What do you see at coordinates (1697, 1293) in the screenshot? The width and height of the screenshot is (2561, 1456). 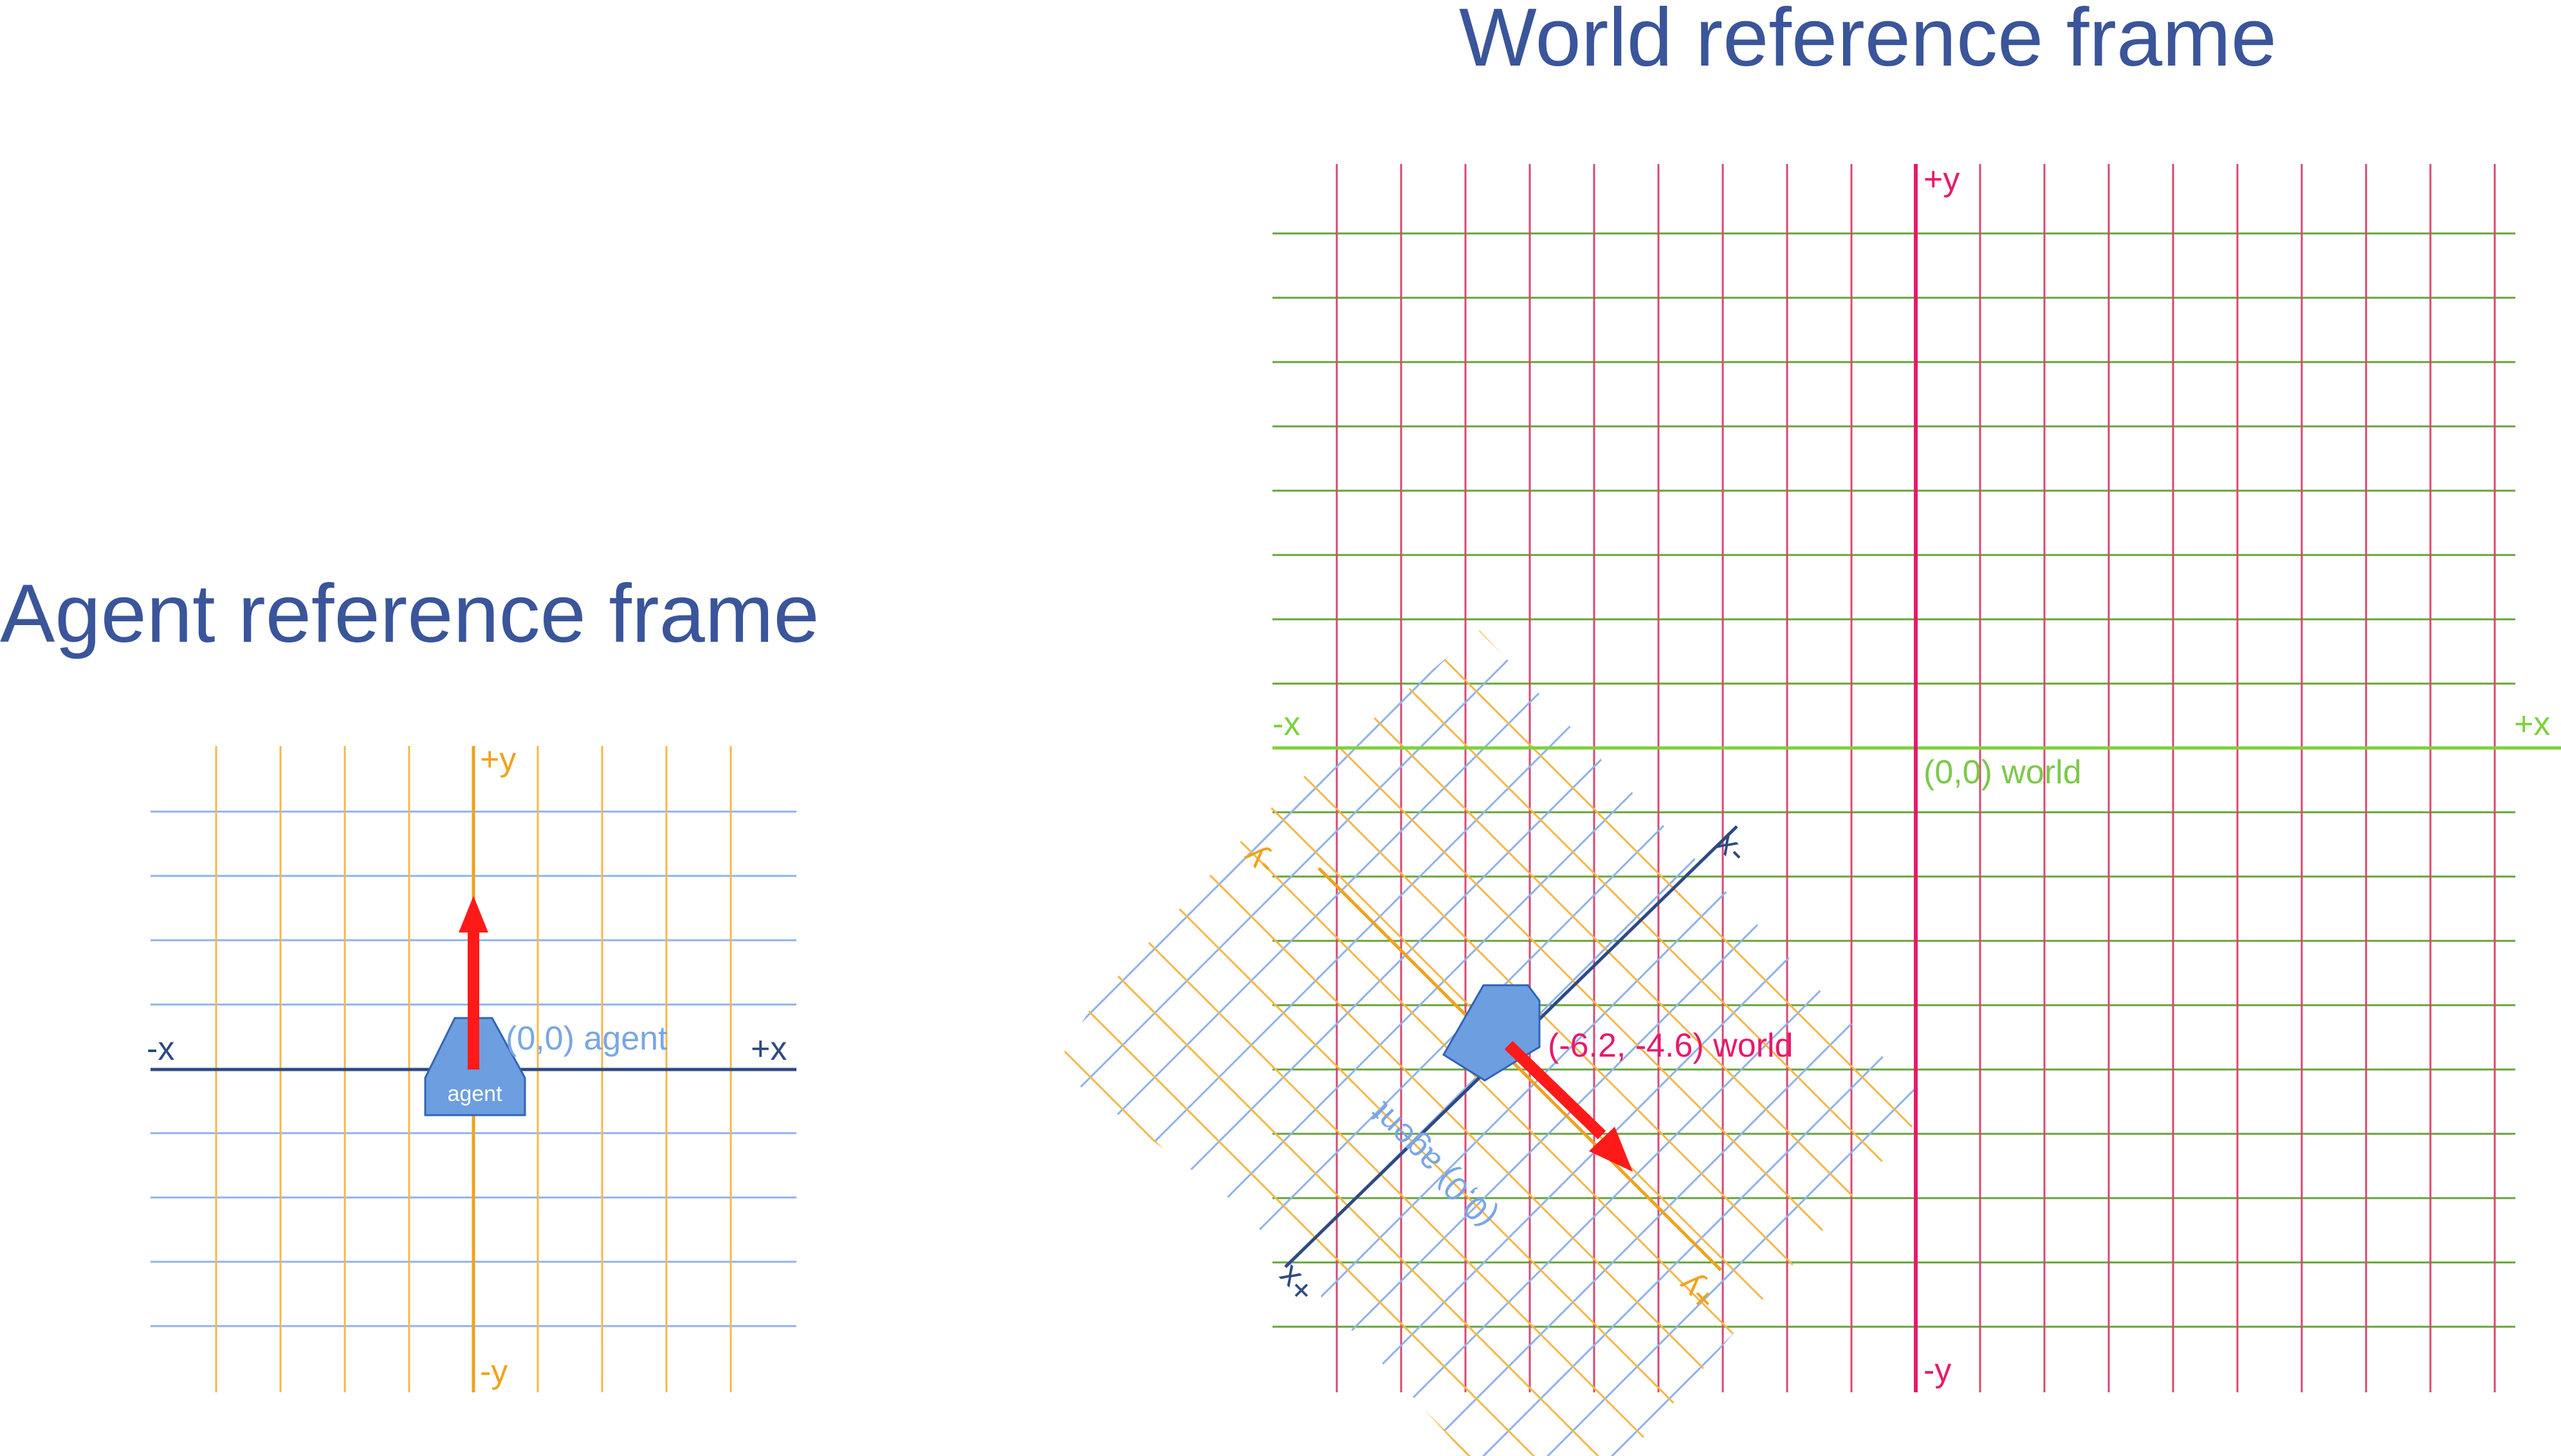 I see `rotated-agent-pos-y-label: +y` at bounding box center [1697, 1293].